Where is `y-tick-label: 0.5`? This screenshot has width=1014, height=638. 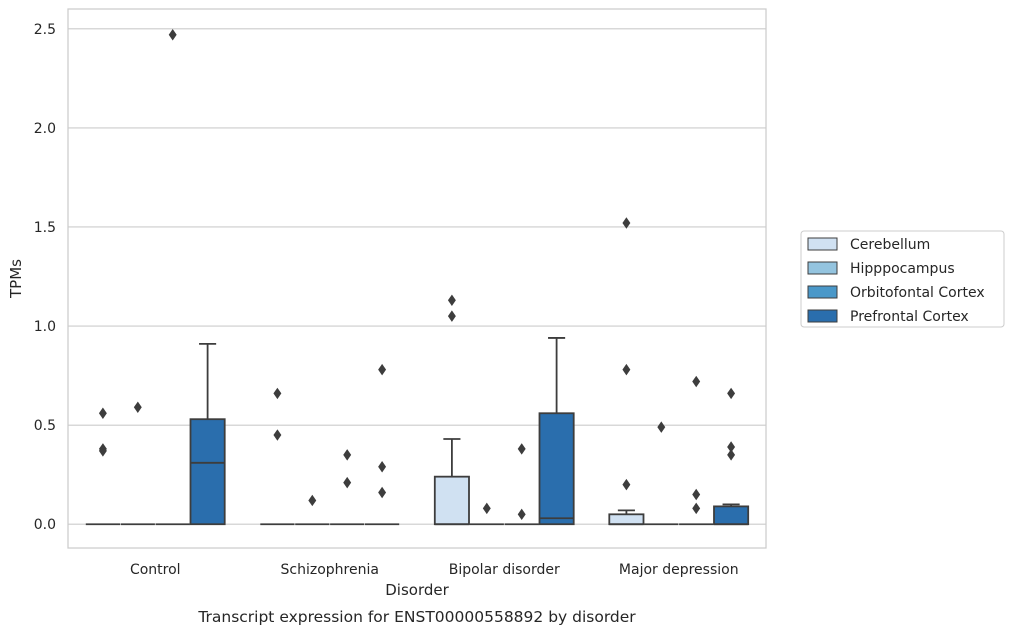 y-tick-label: 0.5 is located at coordinates (45, 426).